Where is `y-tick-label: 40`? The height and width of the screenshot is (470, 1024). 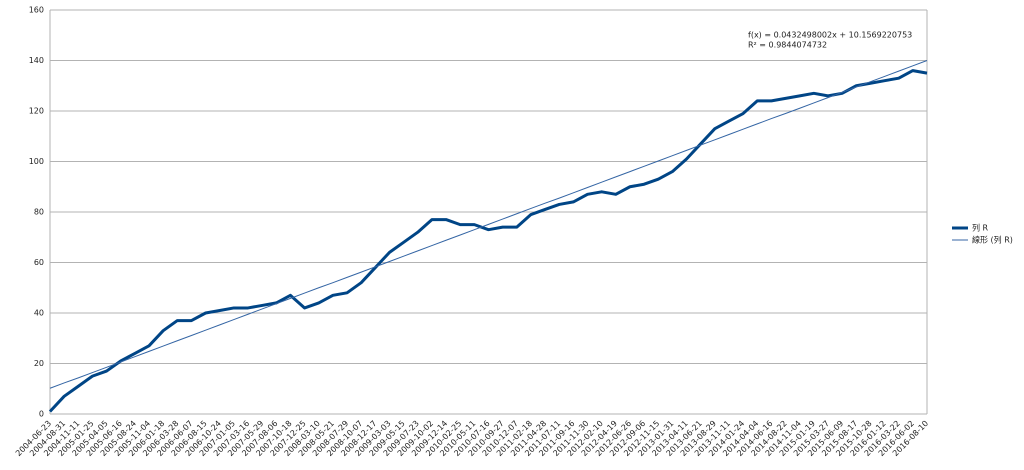
y-tick-label: 40 is located at coordinates (39, 313).